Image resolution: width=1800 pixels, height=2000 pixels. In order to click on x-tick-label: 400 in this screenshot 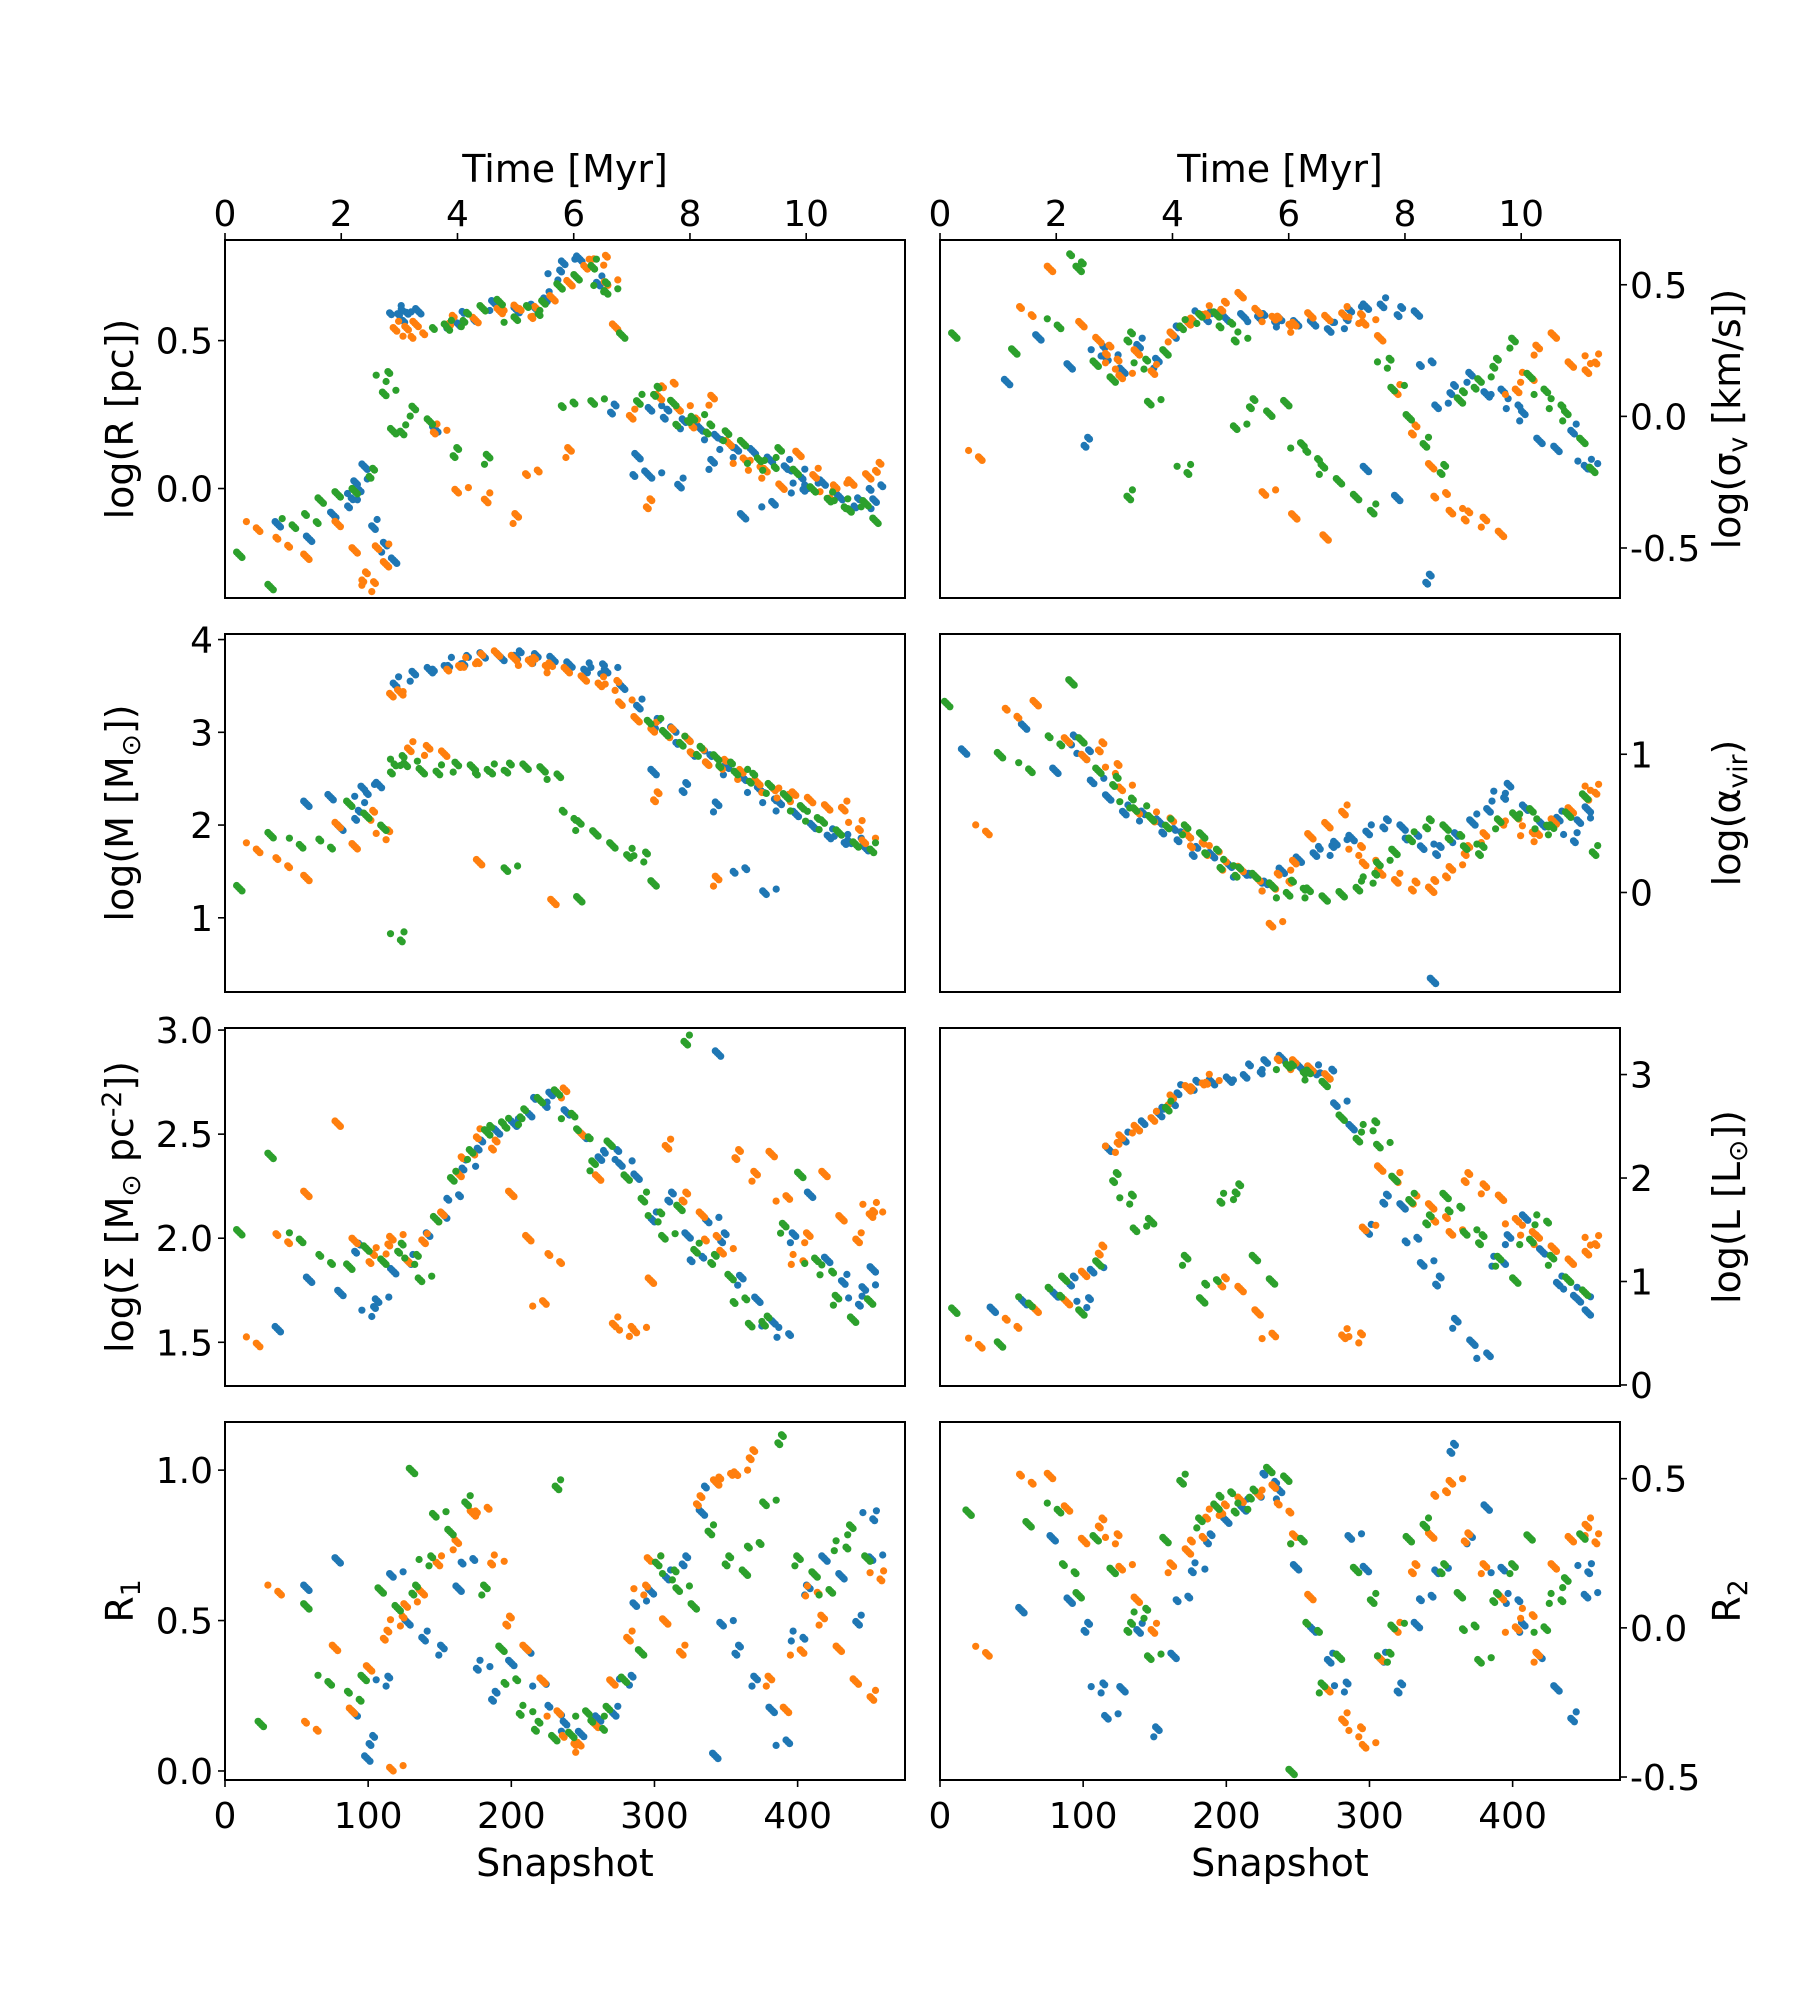, I will do `click(797, 1816)`.